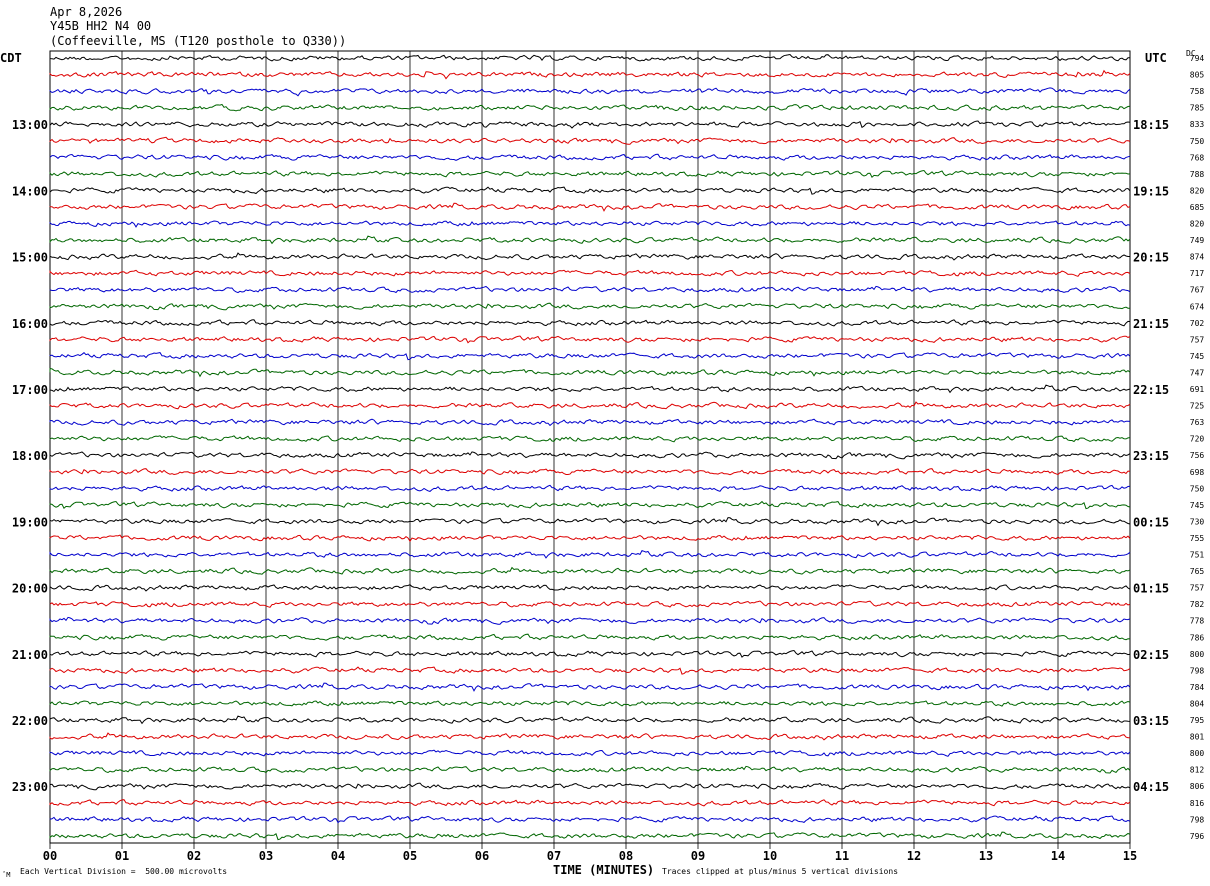 The height and width of the screenshot is (886, 1210). What do you see at coordinates (1197, 654) in the screenshot?
I see `dc-offset-value: 800` at bounding box center [1197, 654].